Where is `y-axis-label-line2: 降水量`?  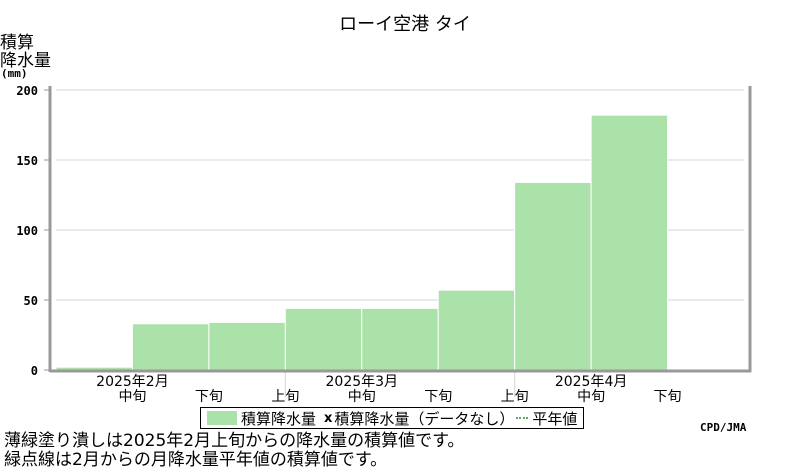 y-axis-label-line2: 降水量 is located at coordinates (25, 61).